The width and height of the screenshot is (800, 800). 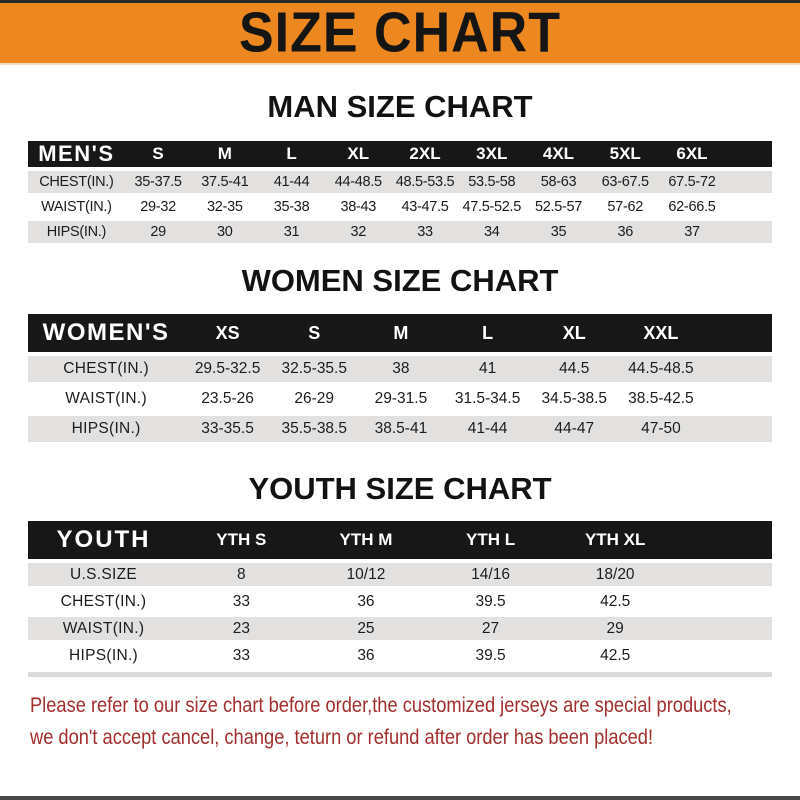 I want to click on size-column-header: S, so click(x=158, y=156).